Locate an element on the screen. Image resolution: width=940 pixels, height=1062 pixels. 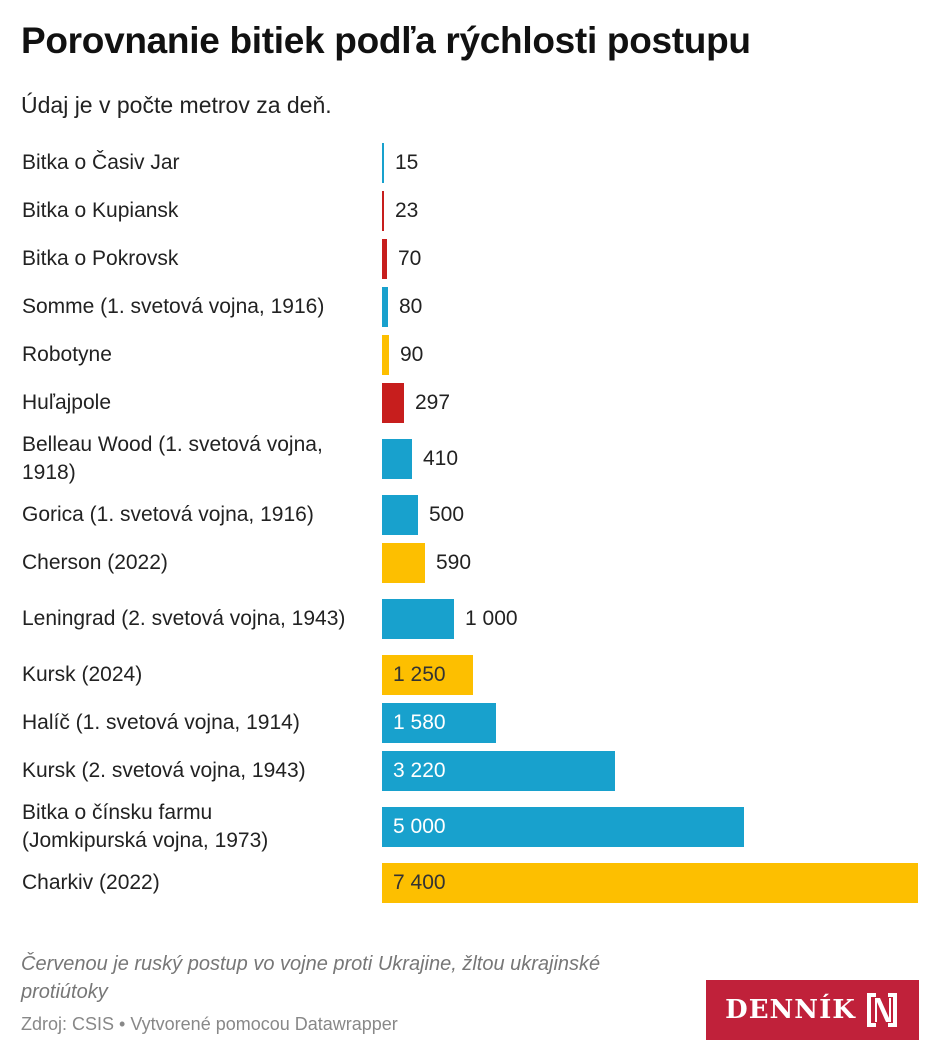
bar-row: Somme (1. svetová vojna, 1916) 80 is located at coordinates (470, 307).